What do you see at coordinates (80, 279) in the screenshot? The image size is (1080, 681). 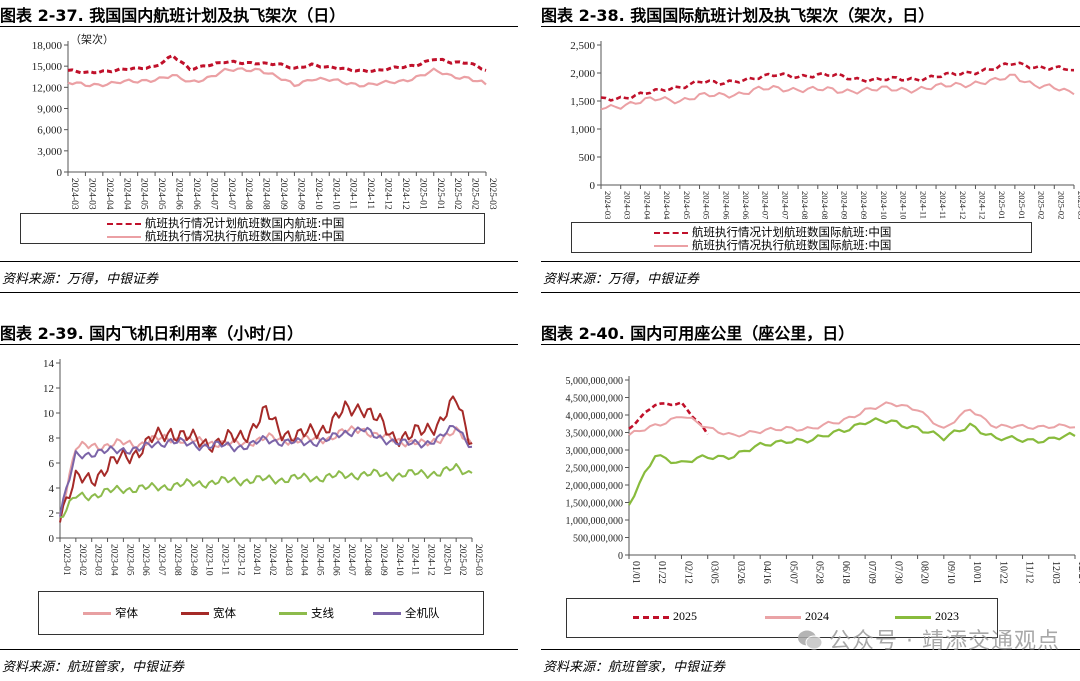 I see `chart-source: 资料来源：万得，中银证券` at bounding box center [80, 279].